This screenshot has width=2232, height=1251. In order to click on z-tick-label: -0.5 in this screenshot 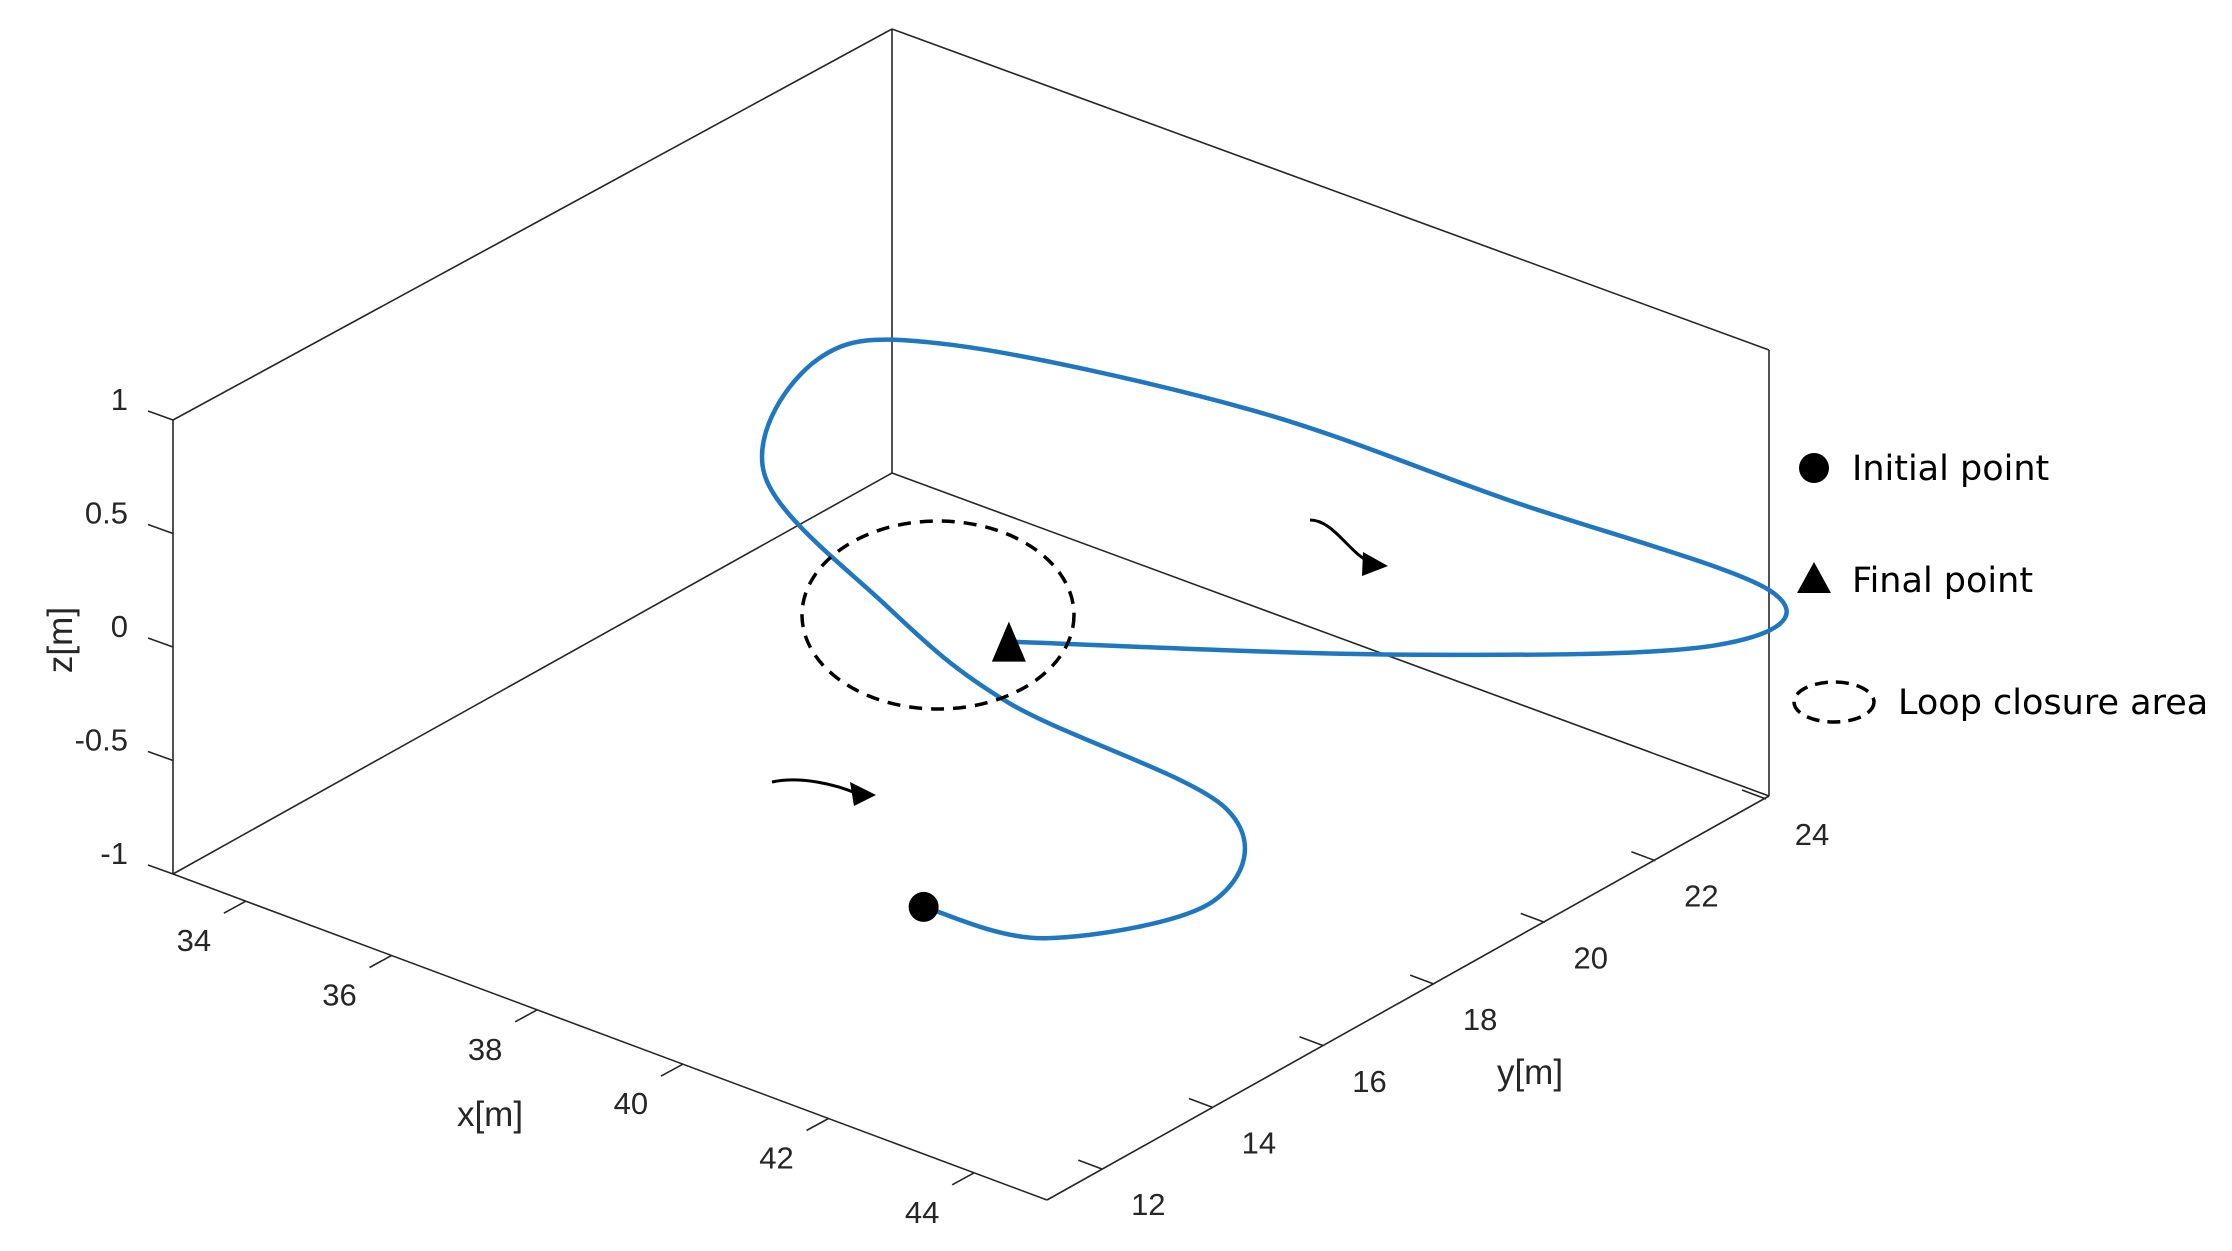, I will do `click(101, 740)`.